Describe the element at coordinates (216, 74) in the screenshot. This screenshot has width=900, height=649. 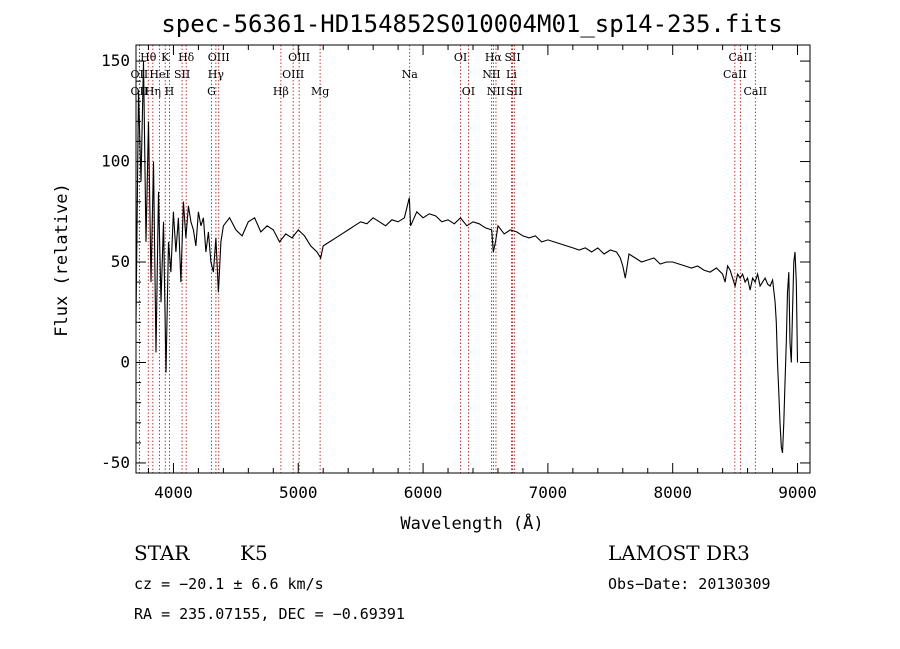
I see `line-marker-label: Hγ` at that location.